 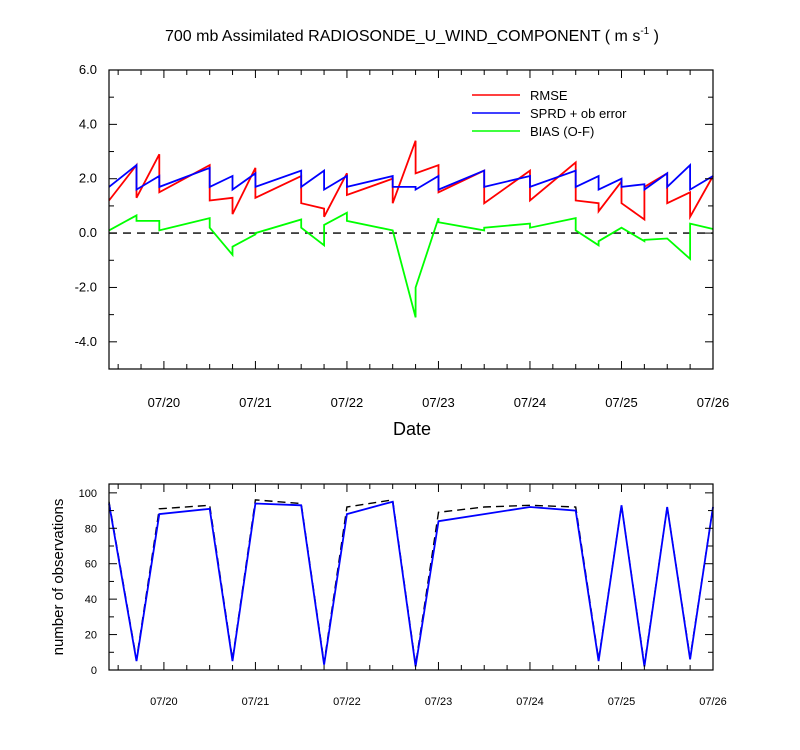 I want to click on bottom-y-tick-label: 20, so click(x=91, y=636).